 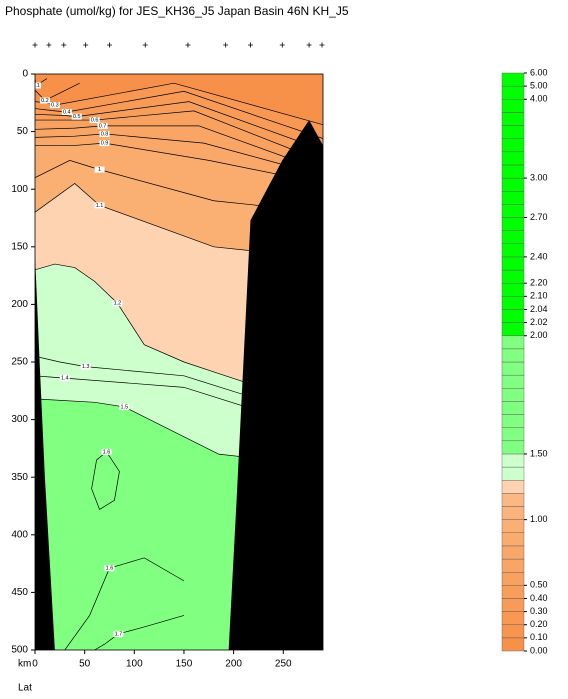 I want to click on x-tick-label: 50, so click(x=85, y=664).